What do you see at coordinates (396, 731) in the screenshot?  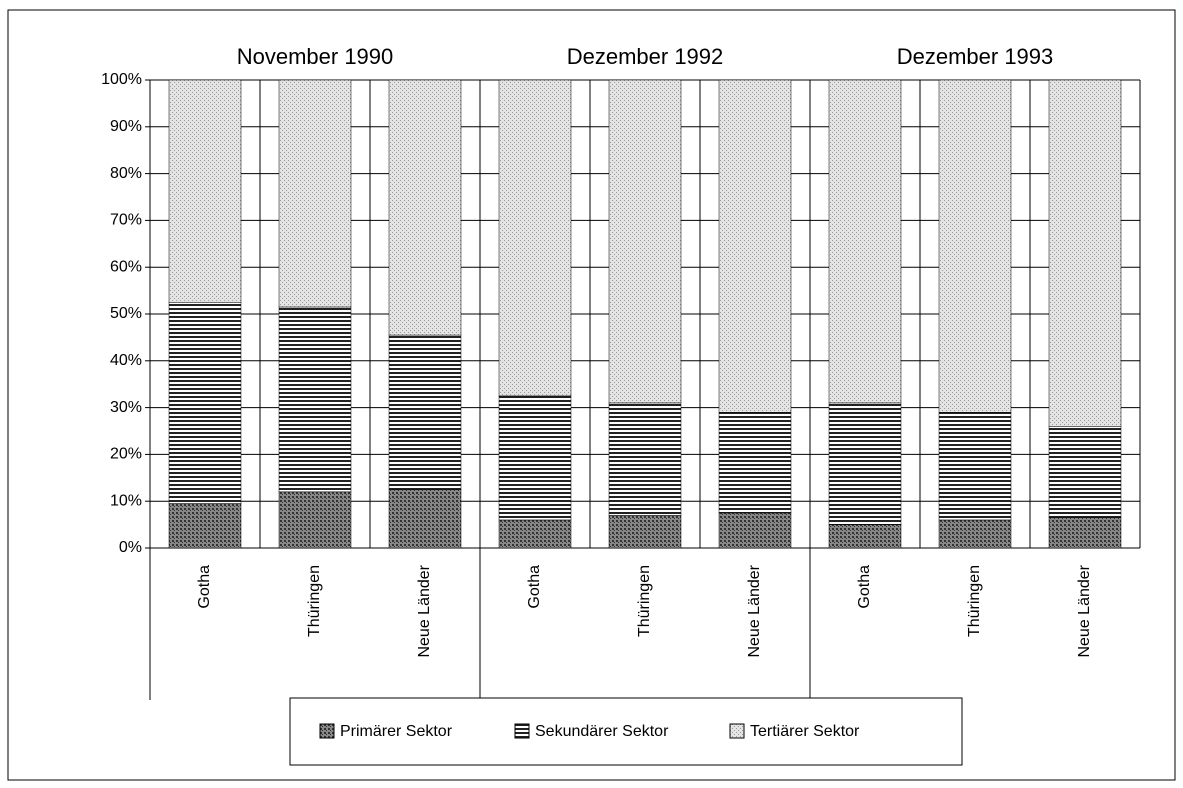 I see `legend-label: Primärer Sektor` at bounding box center [396, 731].